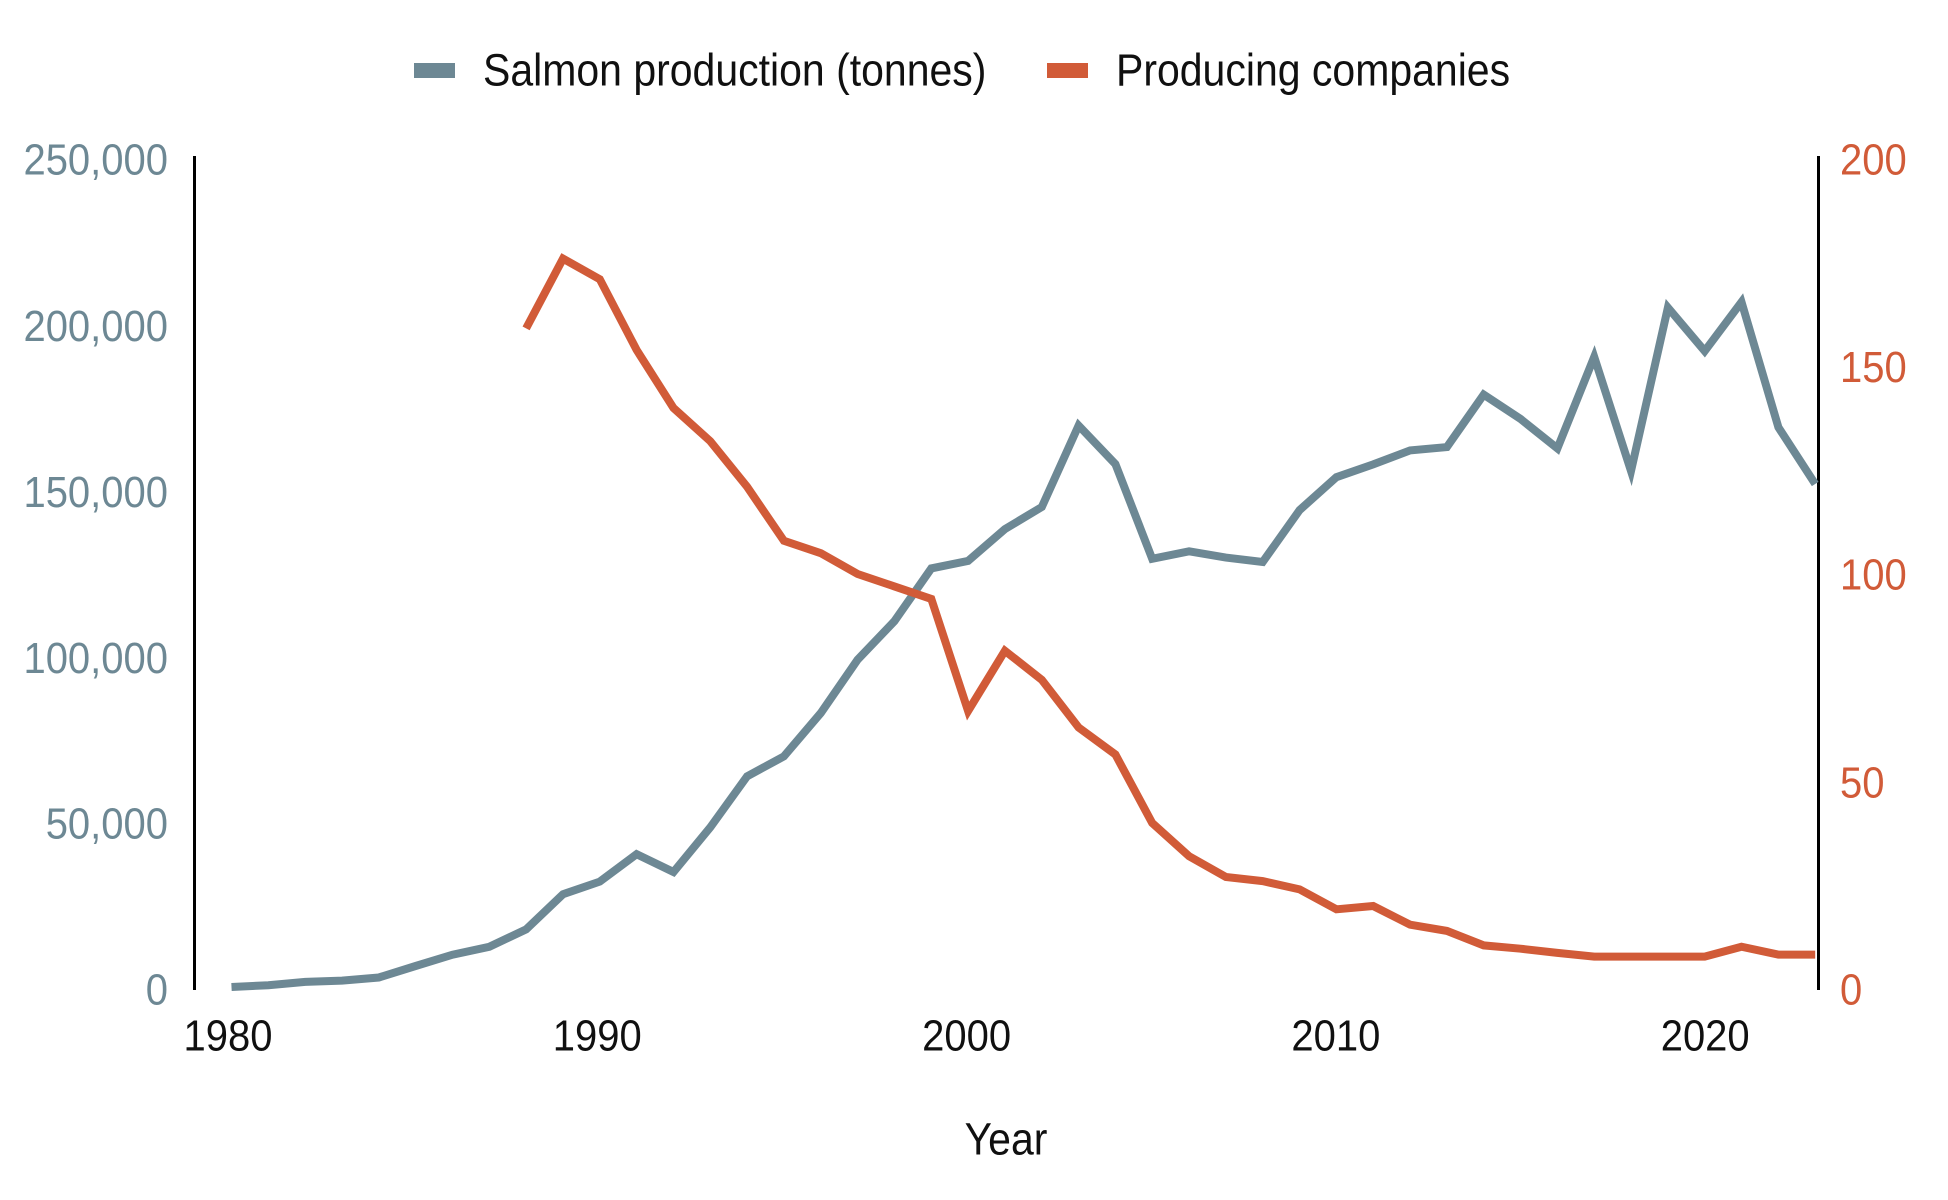  I want to click on svg-text: 150, so click(1873, 366).